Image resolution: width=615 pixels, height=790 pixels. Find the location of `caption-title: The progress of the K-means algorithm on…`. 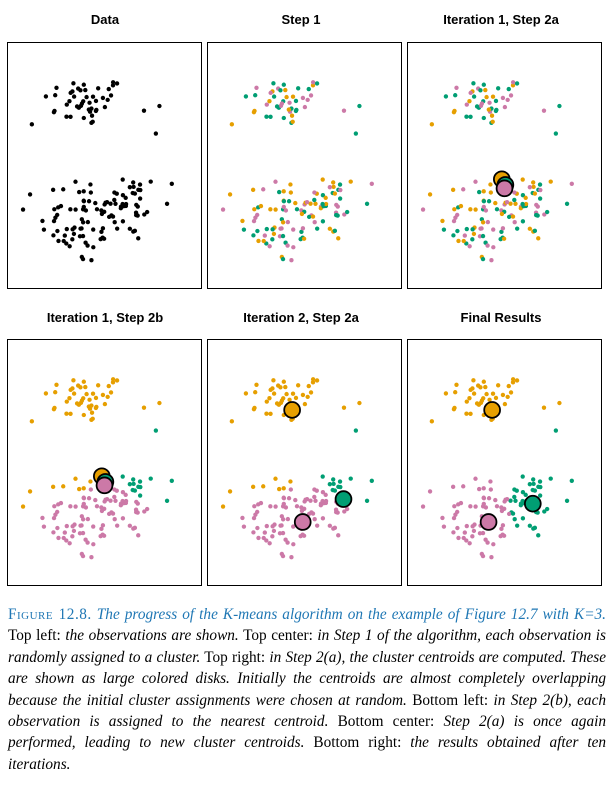

caption-title: The progress of the K-means algorithm on… is located at coordinates (351, 614).